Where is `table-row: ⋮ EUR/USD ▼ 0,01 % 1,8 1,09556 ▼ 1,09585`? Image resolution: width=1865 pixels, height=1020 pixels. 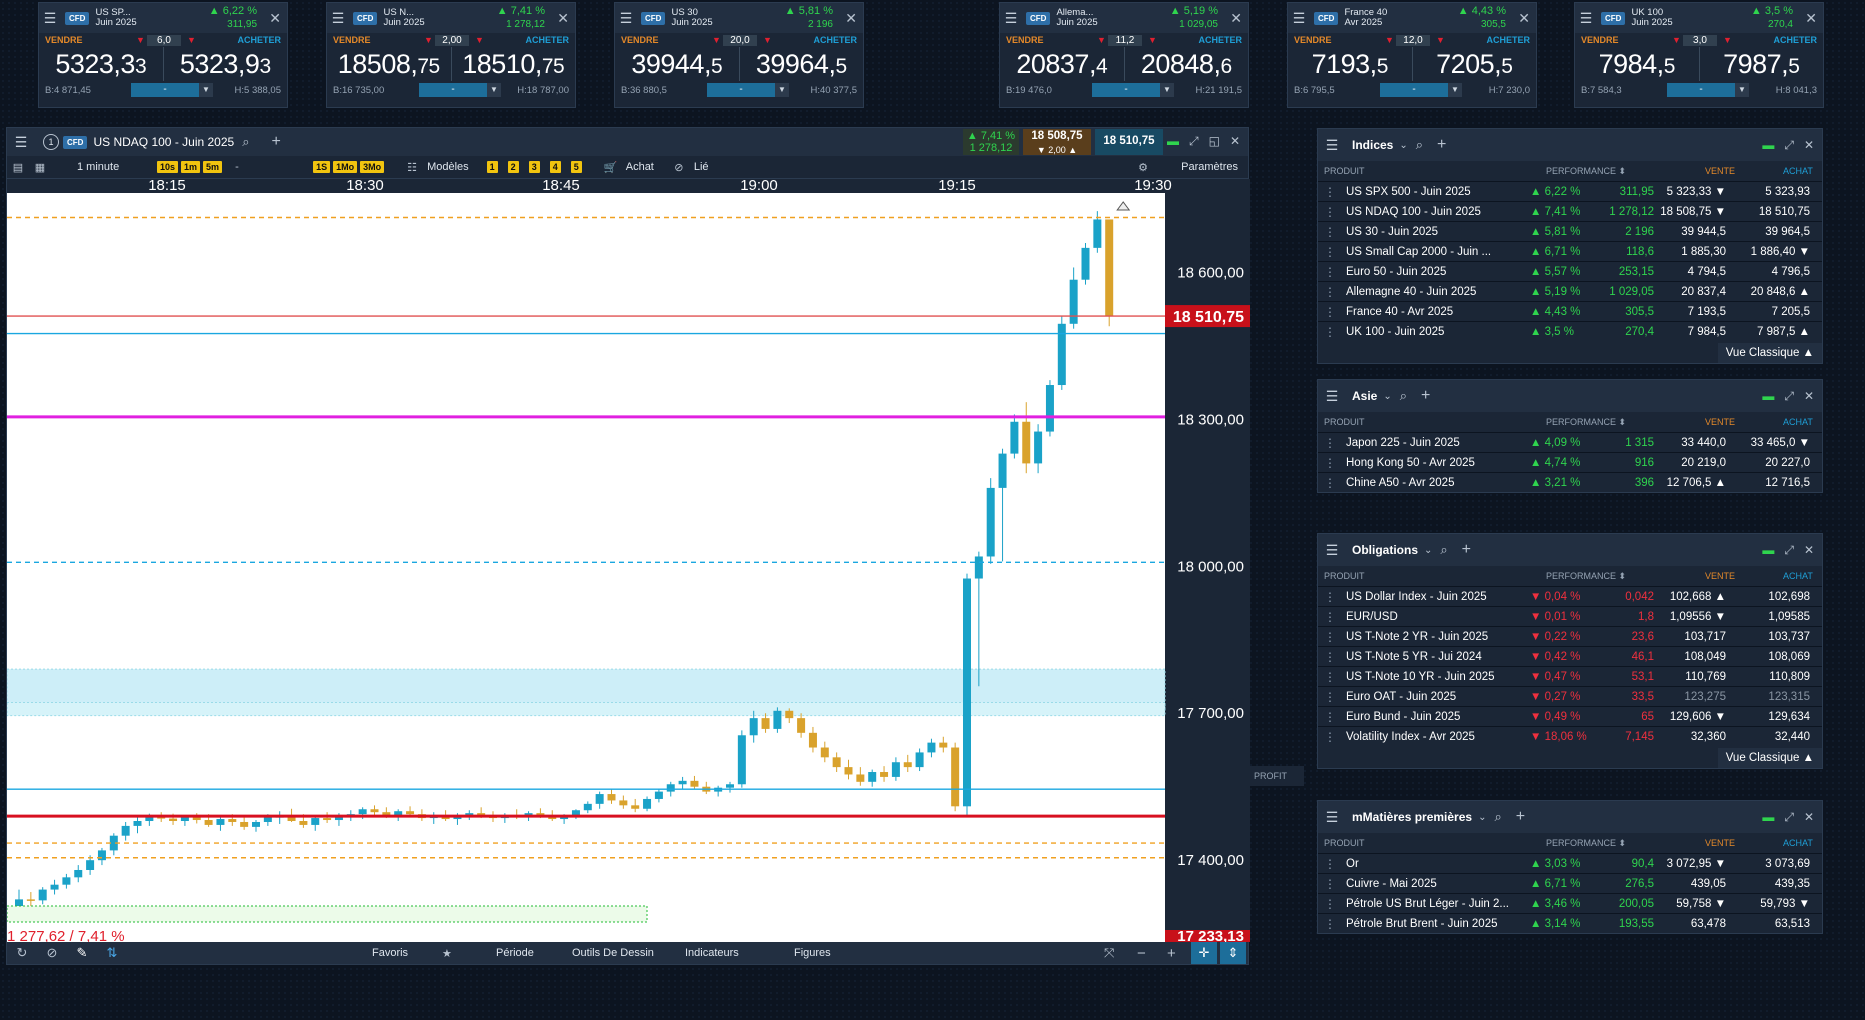
table-row: ⋮ EUR/USD ▼ 0,01 % 1,8 1,09556 ▼ 1,09585 is located at coordinates (1570, 616).